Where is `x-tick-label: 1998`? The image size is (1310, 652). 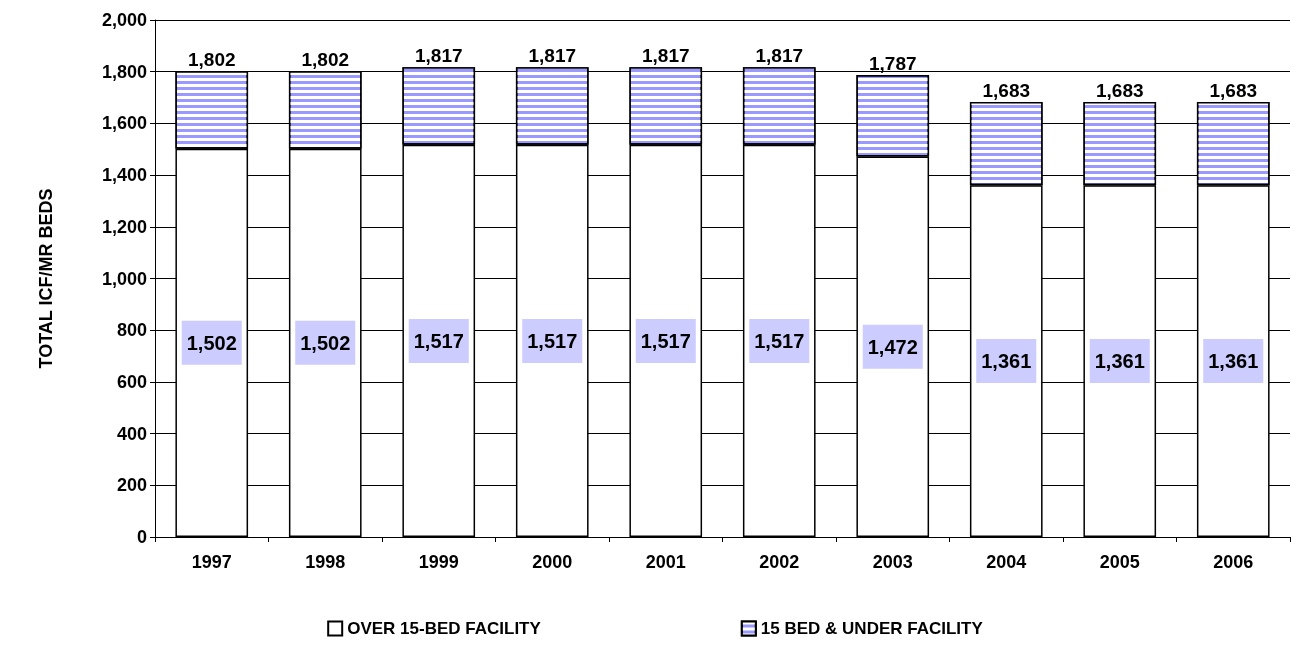 x-tick-label: 1998 is located at coordinates (325, 562).